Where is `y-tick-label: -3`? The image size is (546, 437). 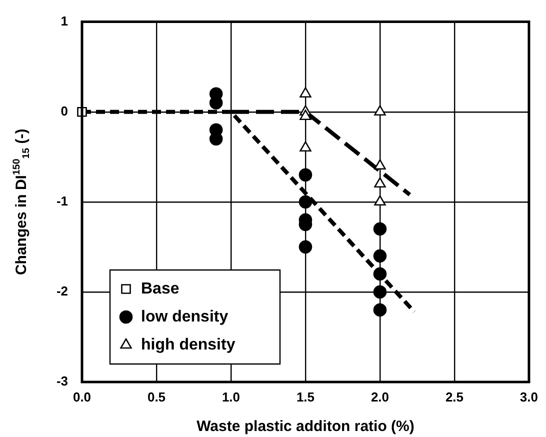 y-tick-label: -3 is located at coordinates (62, 381).